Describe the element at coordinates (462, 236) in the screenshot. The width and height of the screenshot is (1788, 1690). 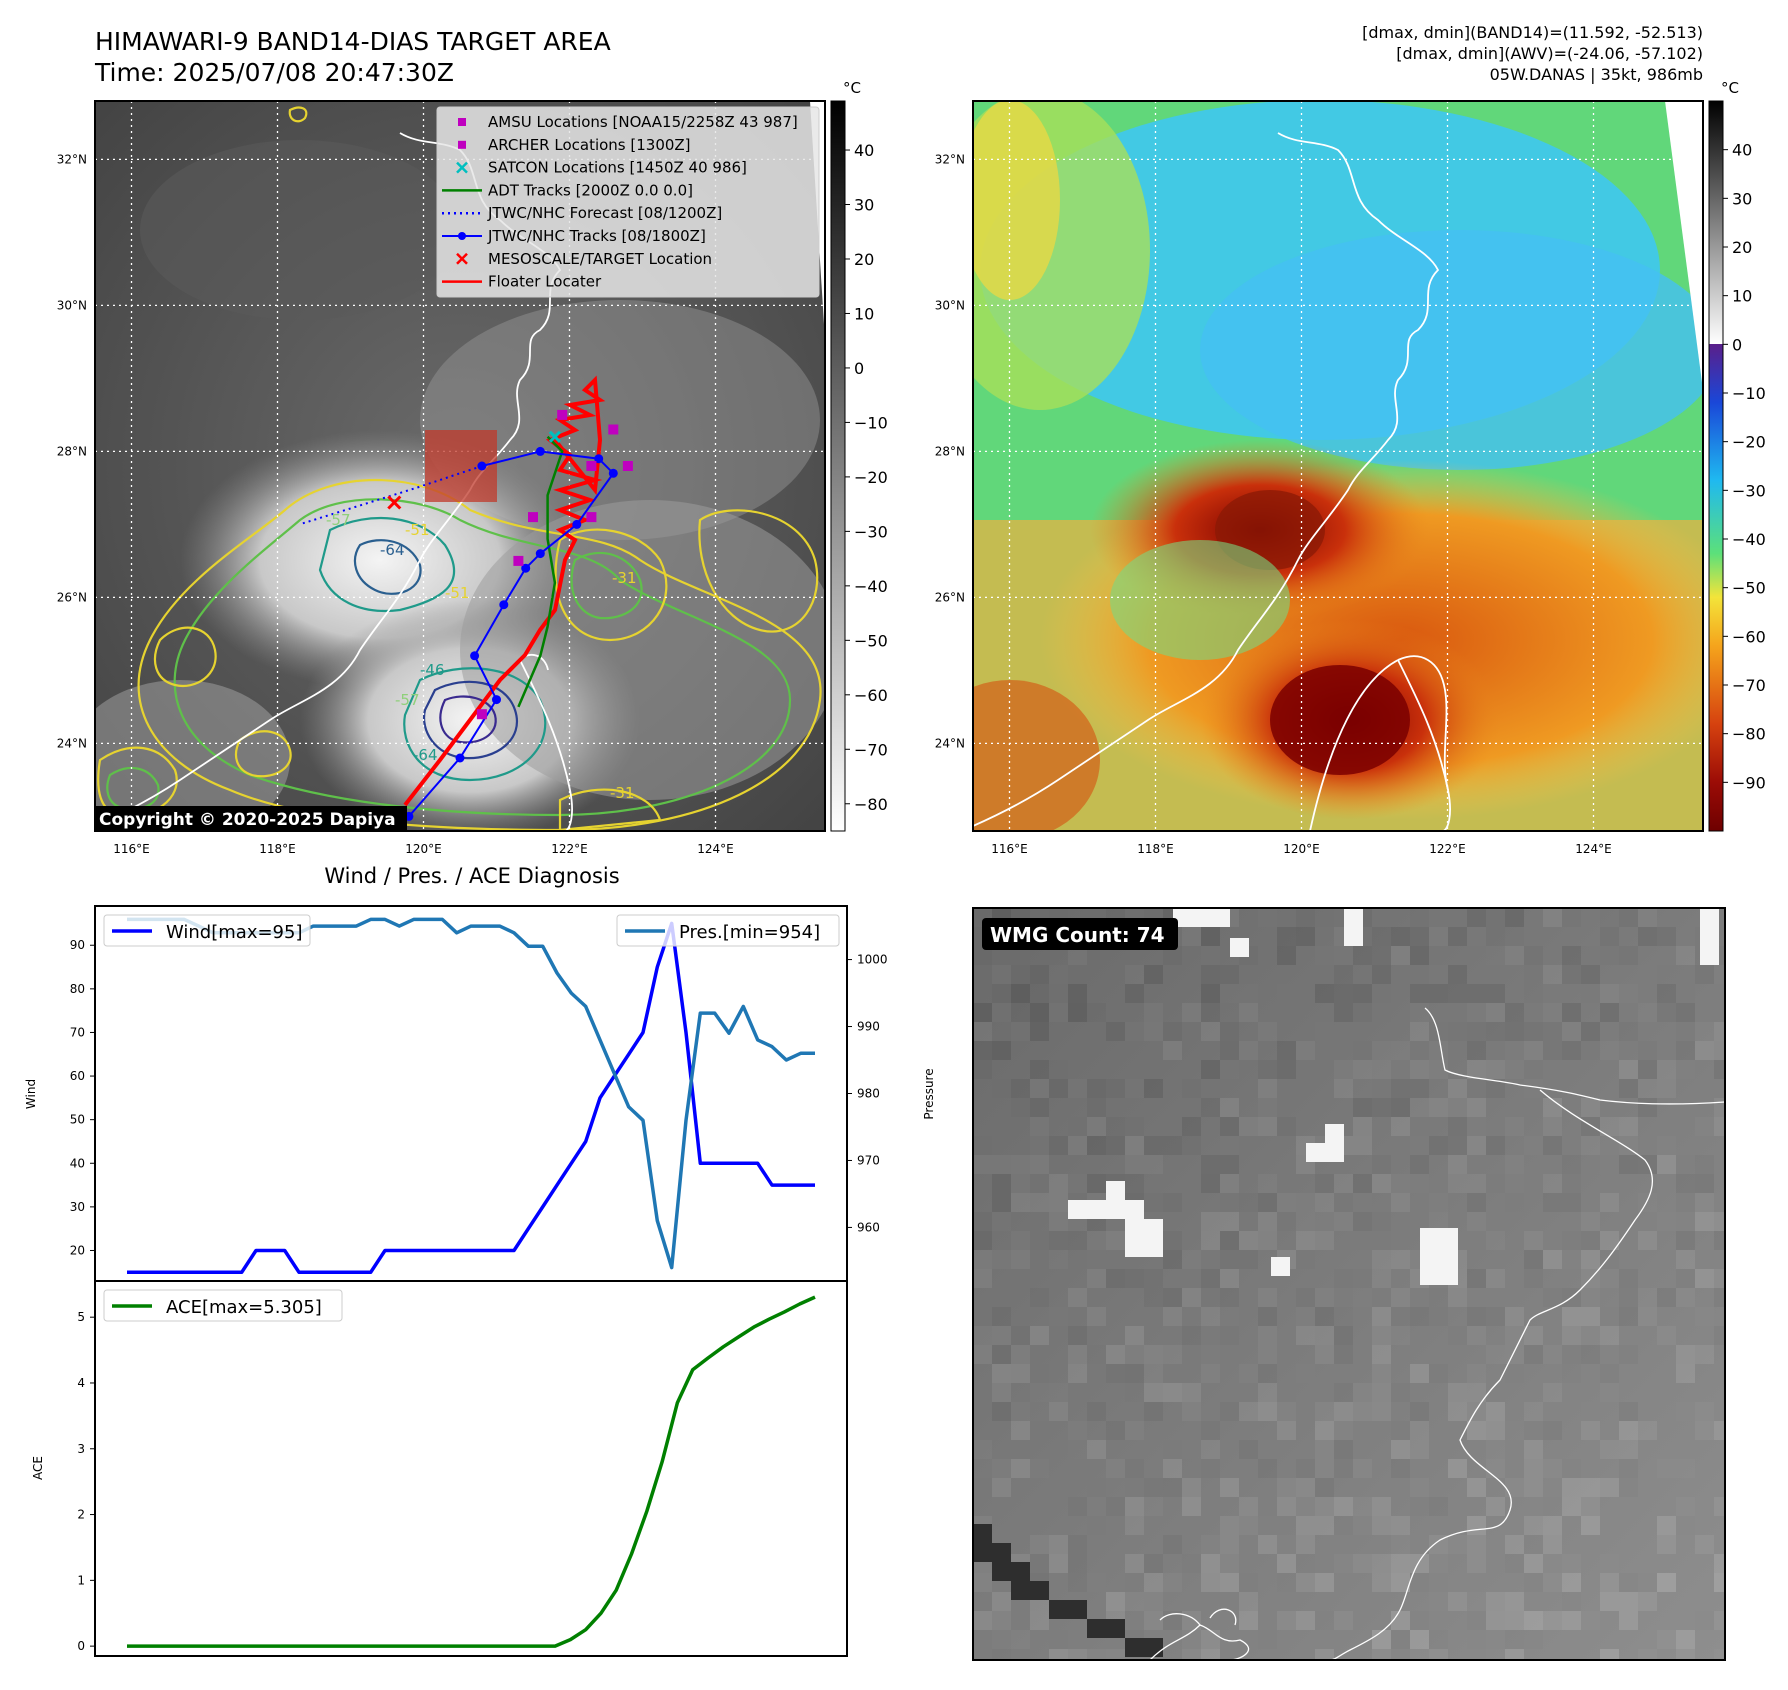
I see `legend-marker-dot` at that location.